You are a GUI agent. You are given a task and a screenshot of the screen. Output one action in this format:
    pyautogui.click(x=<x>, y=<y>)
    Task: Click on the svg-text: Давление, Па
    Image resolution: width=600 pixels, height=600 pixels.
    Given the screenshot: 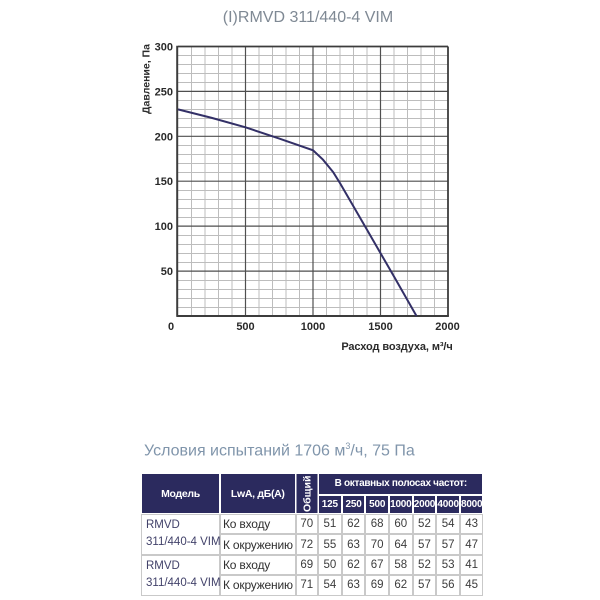 What is the action you would take?
    pyautogui.click(x=147, y=79)
    